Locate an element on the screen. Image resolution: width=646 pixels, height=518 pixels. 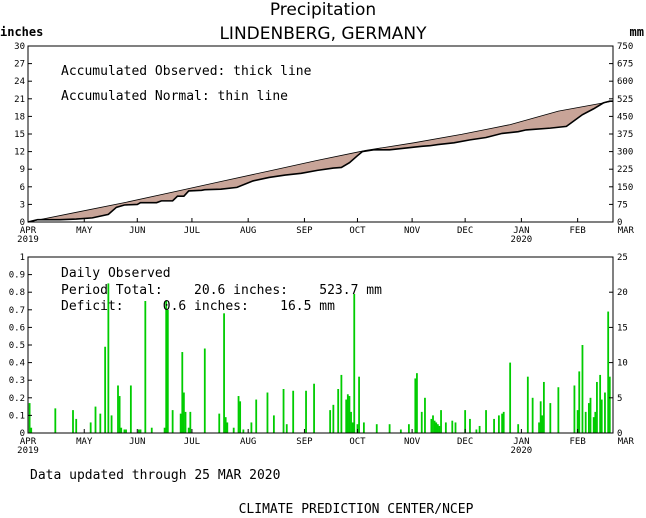
bottom-annotation-deficit: Deficit: 0.6 inches: 16.5 mm is located at coordinates (198, 306).